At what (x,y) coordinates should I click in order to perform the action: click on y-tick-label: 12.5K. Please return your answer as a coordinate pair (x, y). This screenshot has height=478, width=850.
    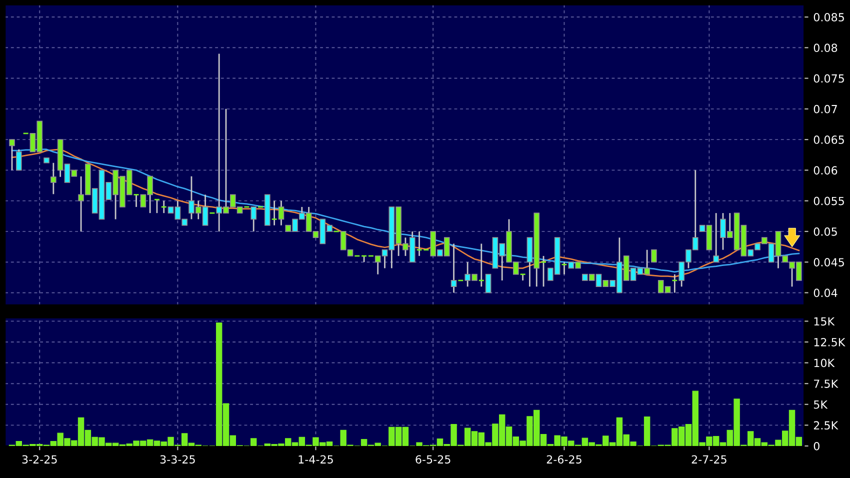
    Looking at the image, I should click on (830, 342).